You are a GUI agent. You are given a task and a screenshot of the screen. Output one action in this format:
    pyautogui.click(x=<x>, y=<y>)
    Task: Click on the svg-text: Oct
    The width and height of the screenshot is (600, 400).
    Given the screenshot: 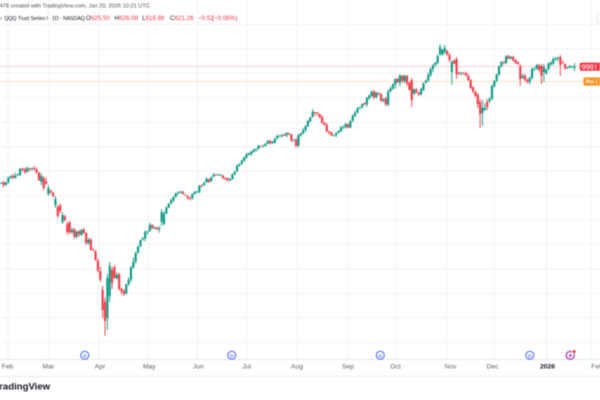 What is the action you would take?
    pyautogui.click(x=395, y=367)
    